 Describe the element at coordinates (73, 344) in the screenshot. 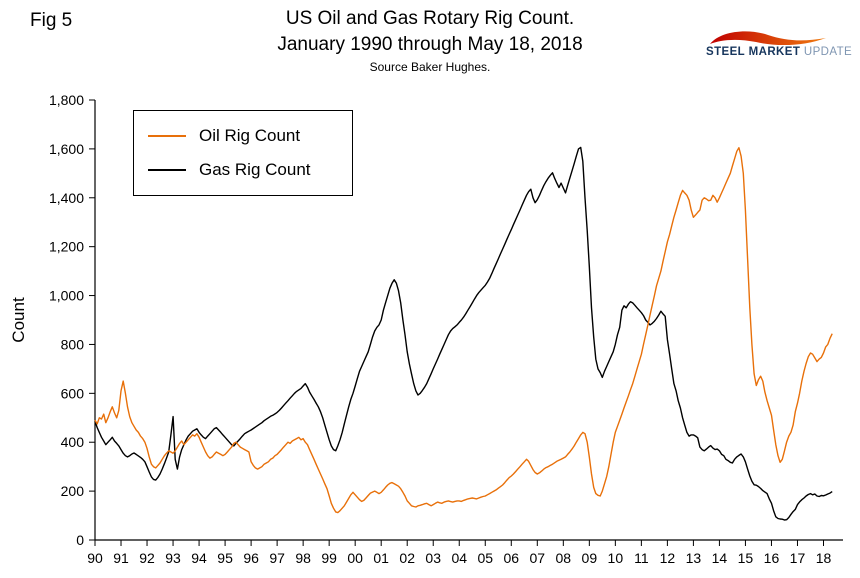

I see `svg-text: 800` at that location.